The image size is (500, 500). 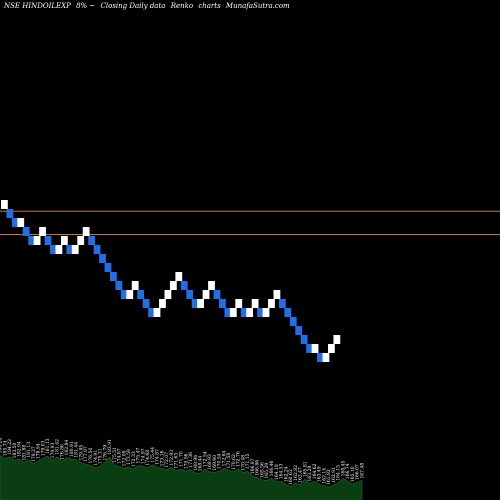 What do you see at coordinates (53, 451) in the screenshot?
I see `volume-label-11: 179.93` at bounding box center [53, 451].